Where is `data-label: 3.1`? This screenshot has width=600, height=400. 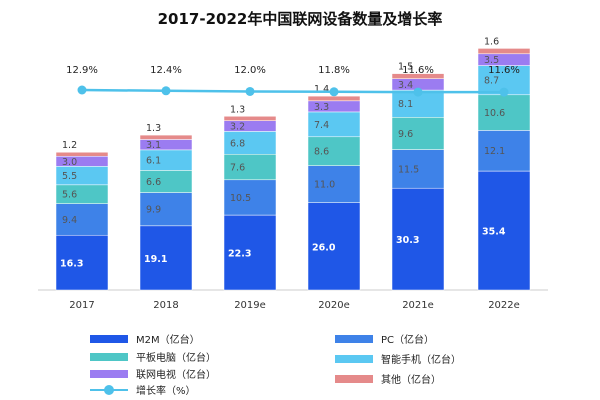
data-label: 3.1 is located at coordinates (153, 145).